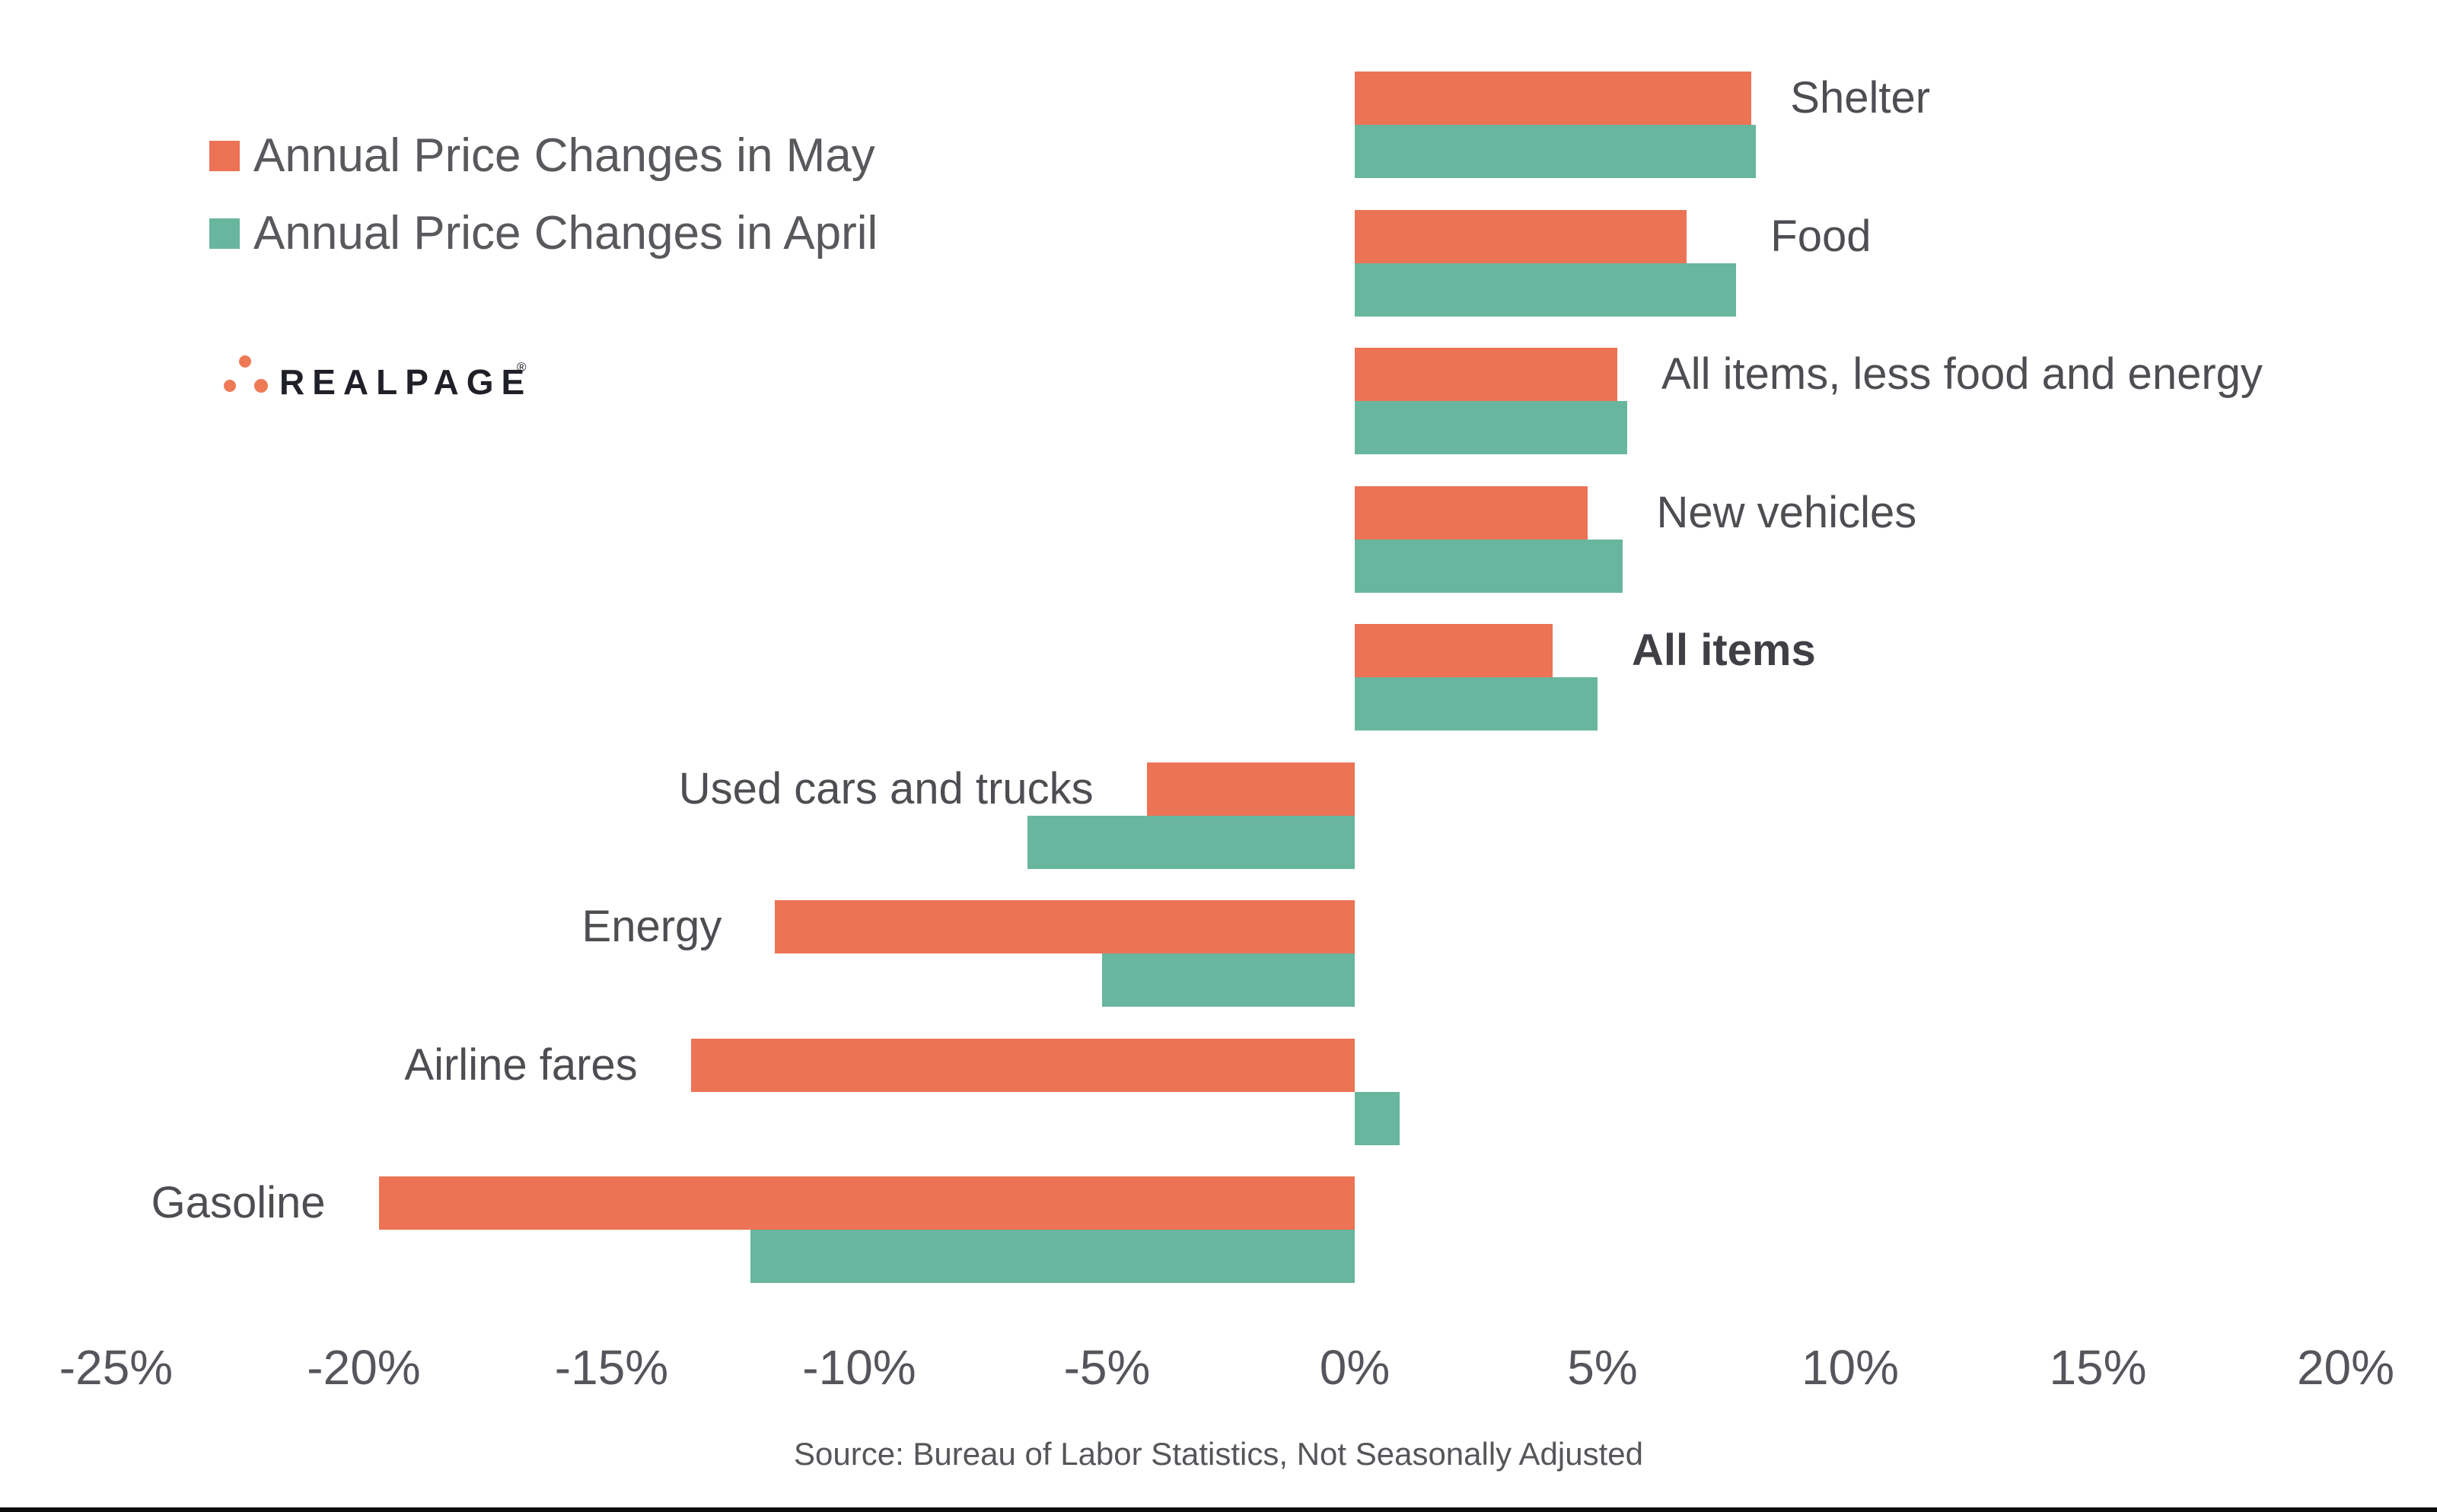 This screenshot has width=2437, height=1512. I want to click on legend-item-may: Annual Price Changes in May, so click(543, 155).